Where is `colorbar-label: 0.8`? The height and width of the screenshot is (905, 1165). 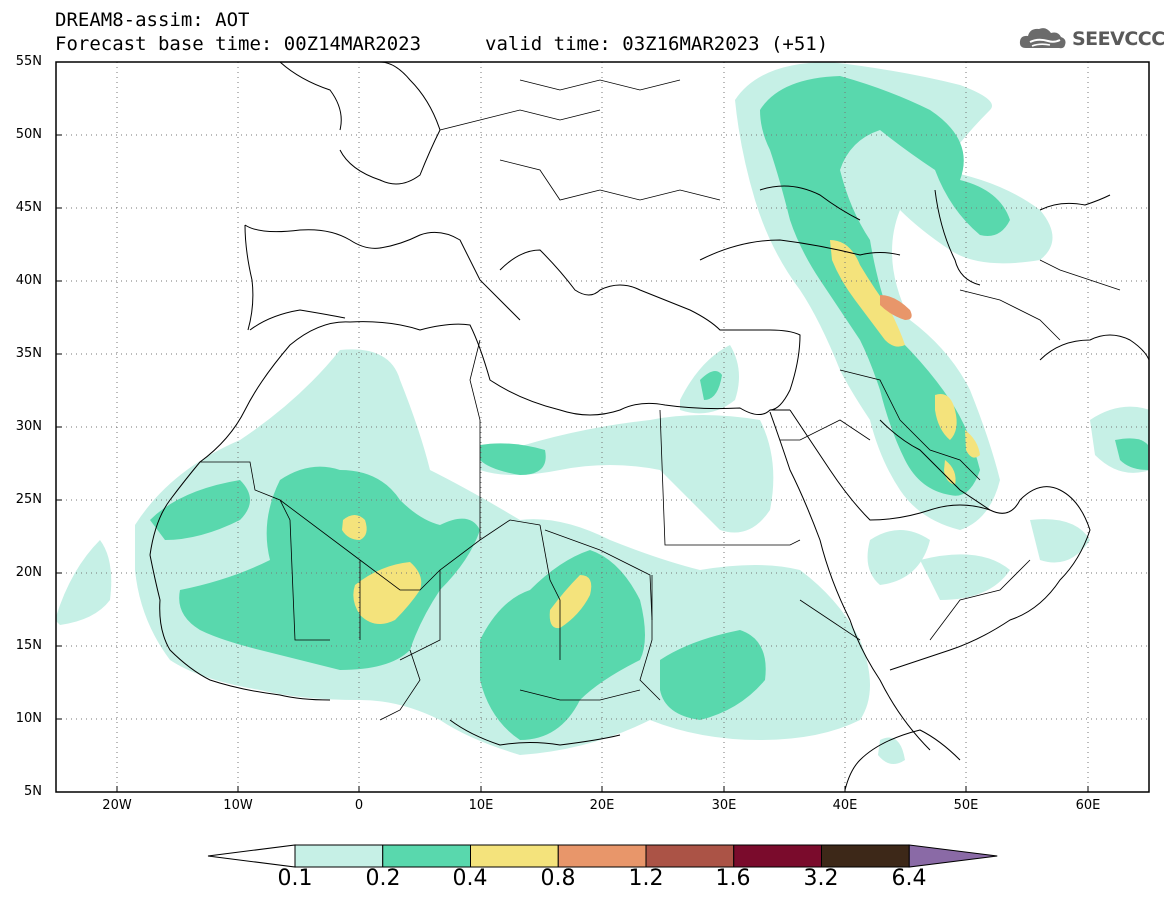 colorbar-label: 0.8 is located at coordinates (558, 878).